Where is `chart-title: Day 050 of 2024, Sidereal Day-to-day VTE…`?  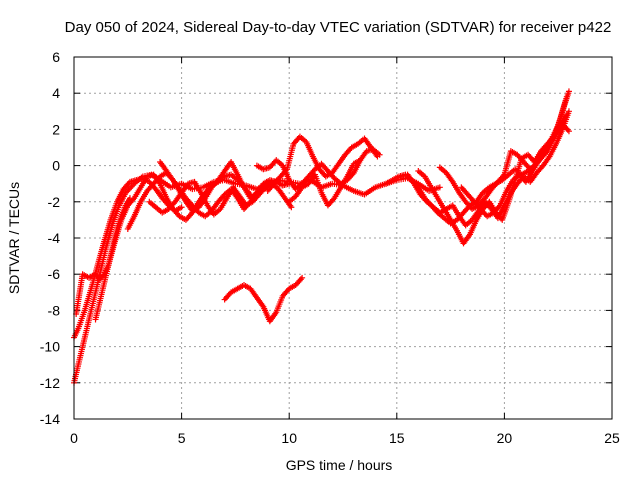
chart-title: Day 050 of 2024, Sidereal Day-to-day VTE… is located at coordinates (338, 27).